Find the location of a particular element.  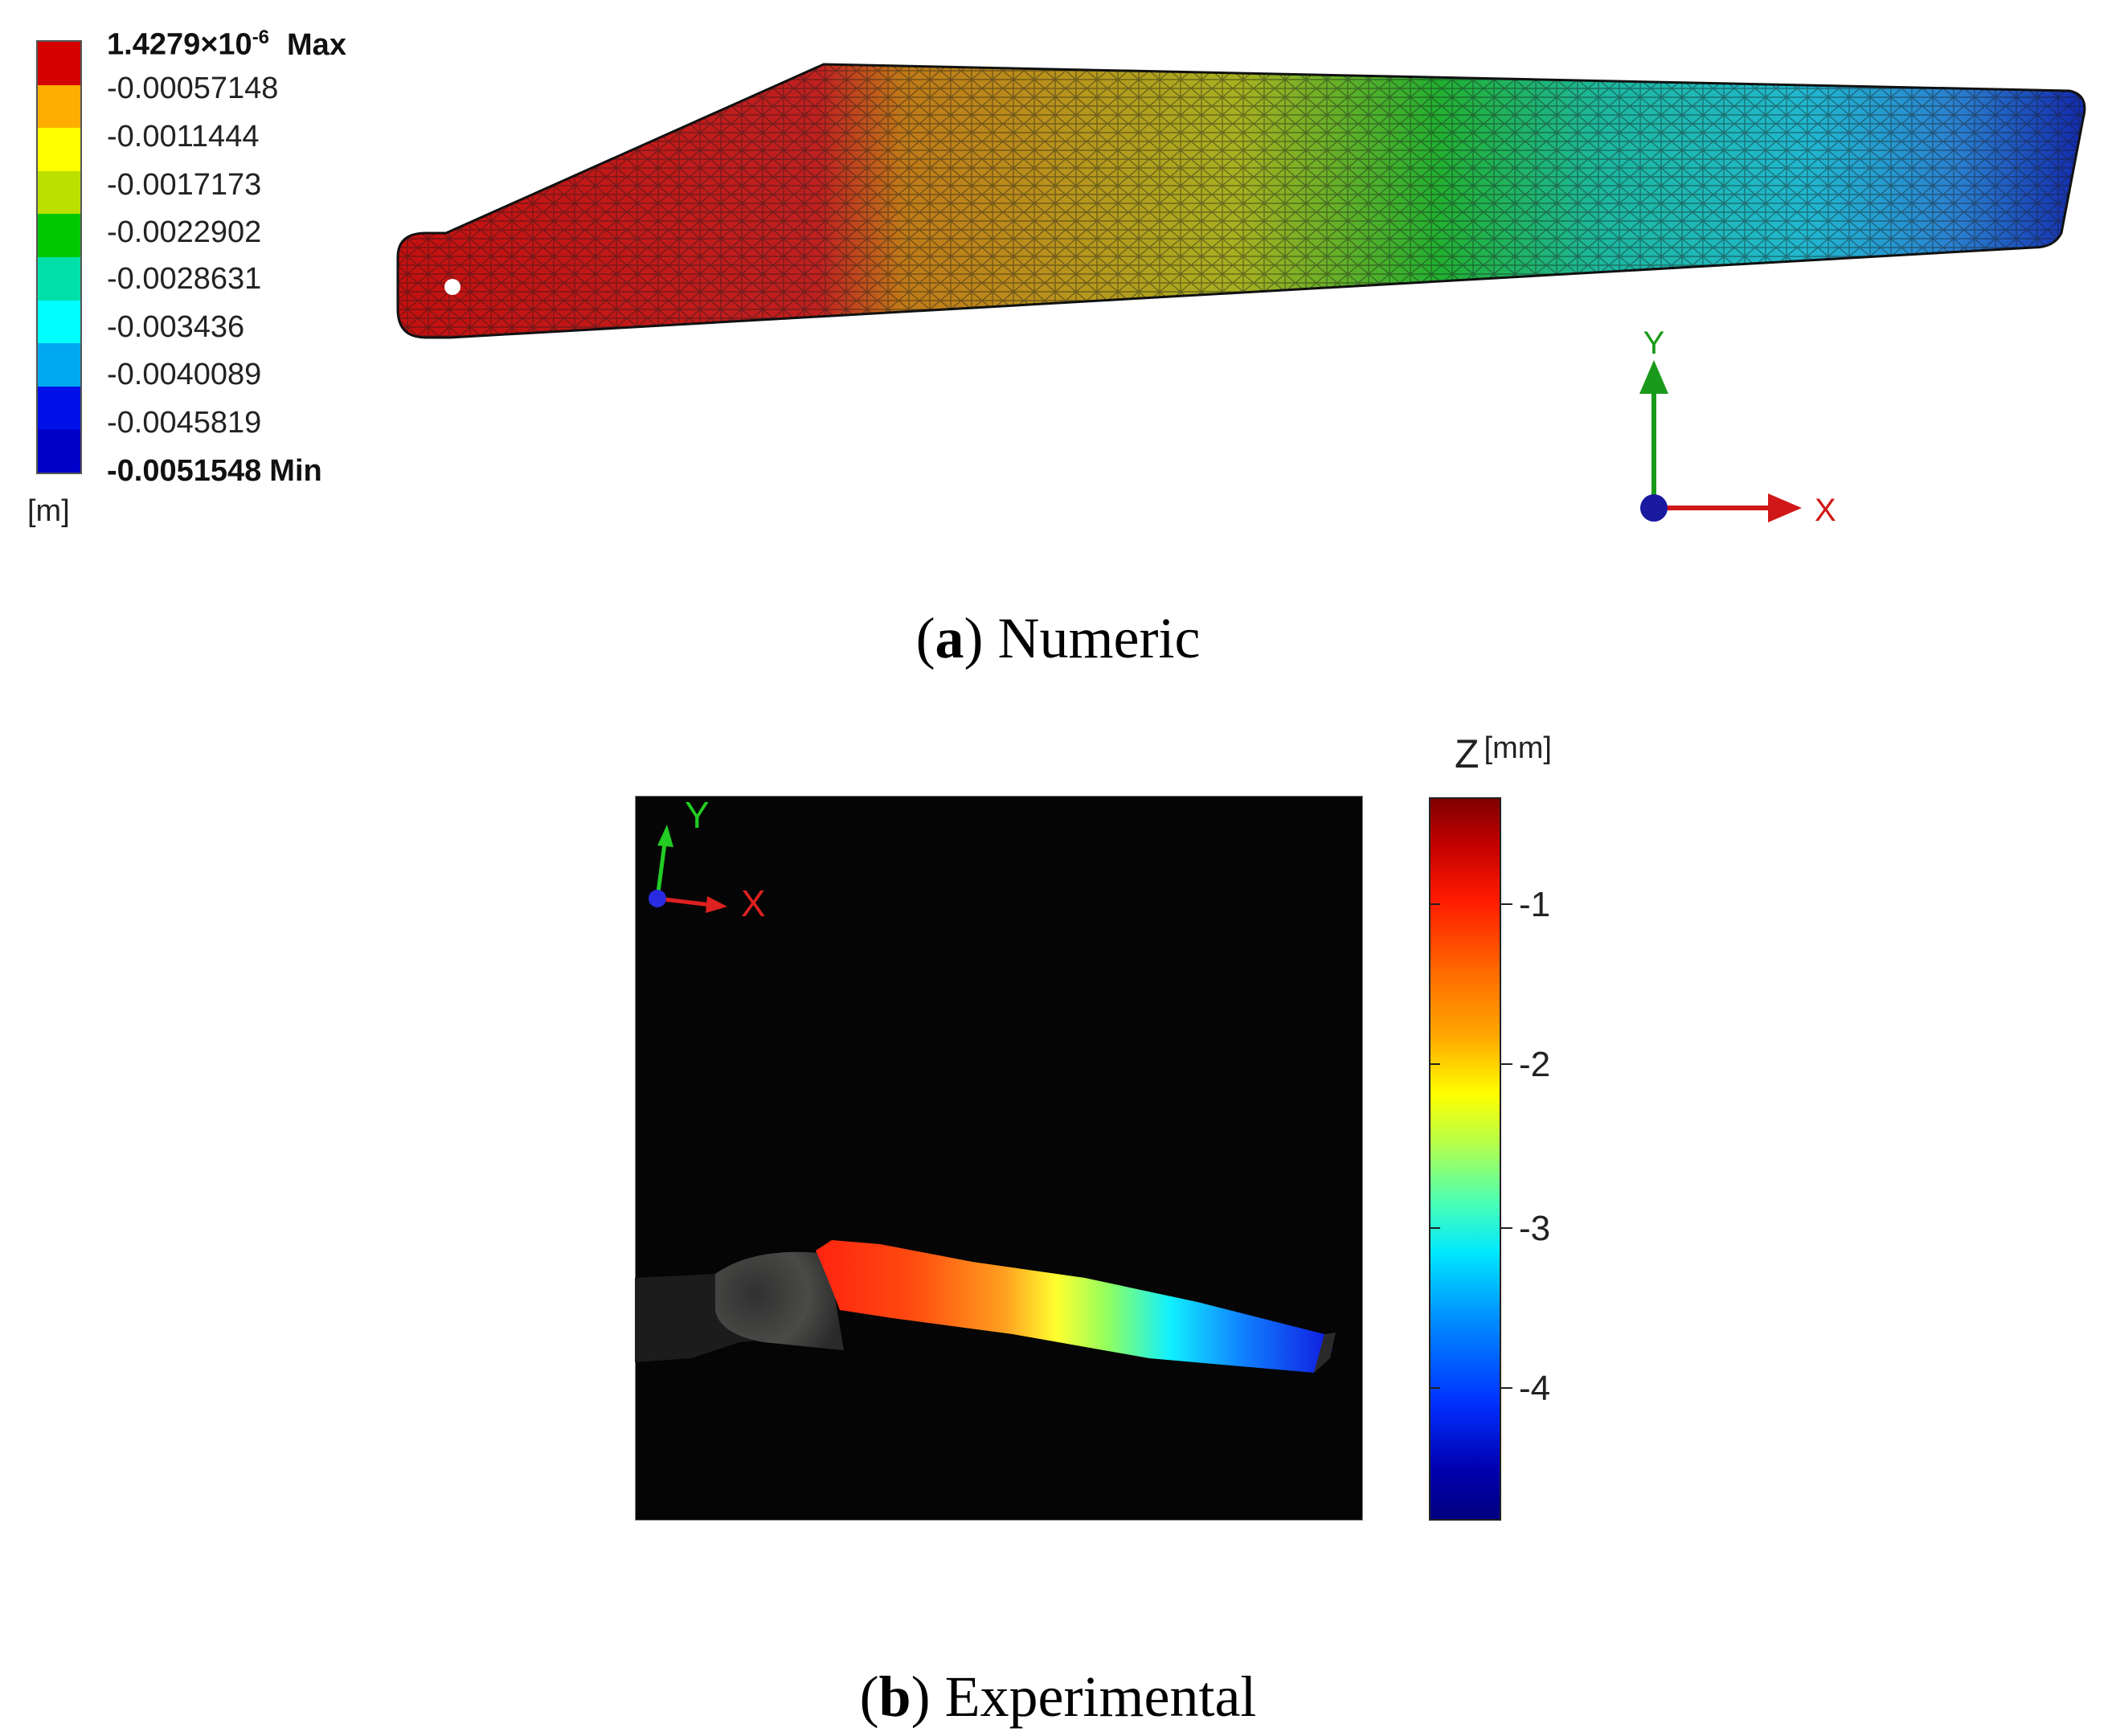

x-axis-arrow is located at coordinates (684, 901).